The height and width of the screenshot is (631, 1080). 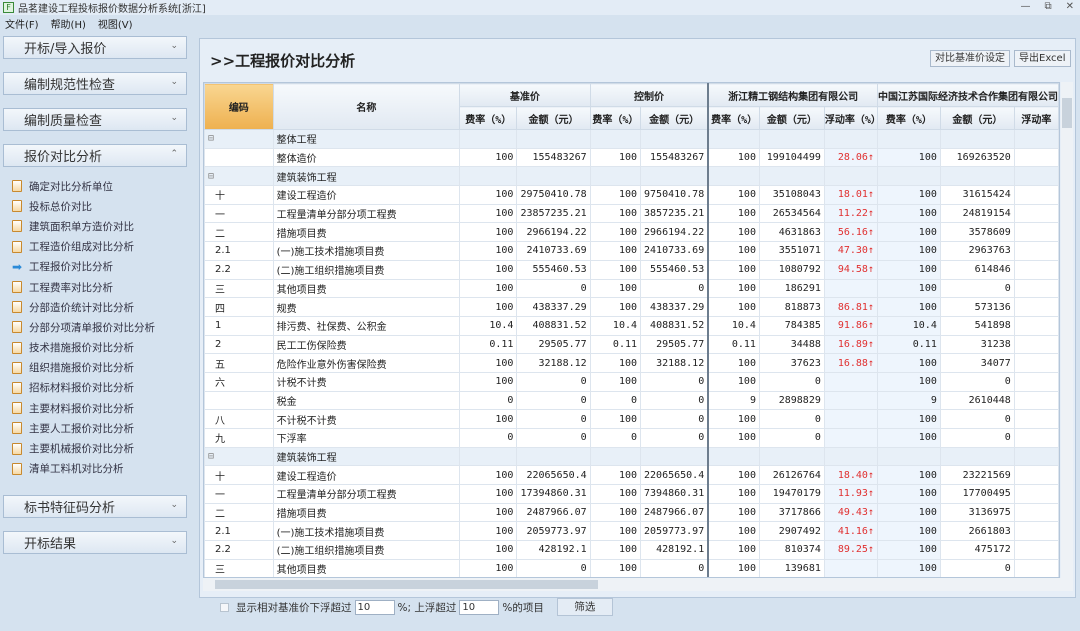 I want to click on cell-baseline-amount: 2059773.97, so click(x=553, y=531).